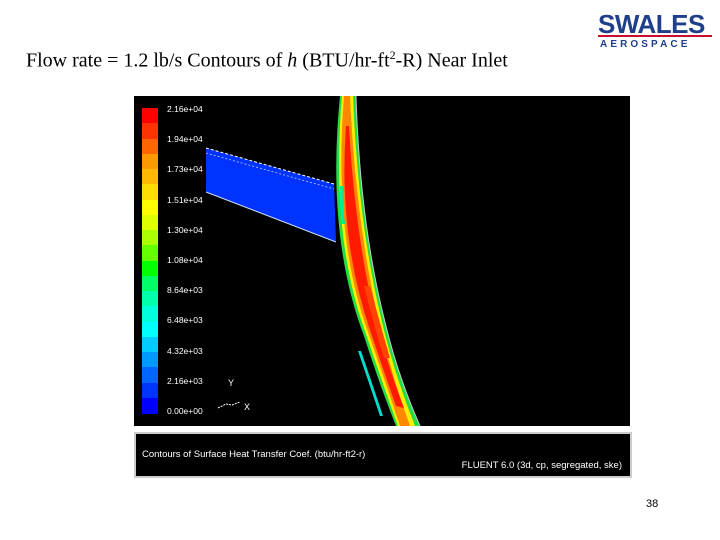  What do you see at coordinates (185, 169) in the screenshot?
I see `colorbar-tick-label: 1.73e+04` at bounding box center [185, 169].